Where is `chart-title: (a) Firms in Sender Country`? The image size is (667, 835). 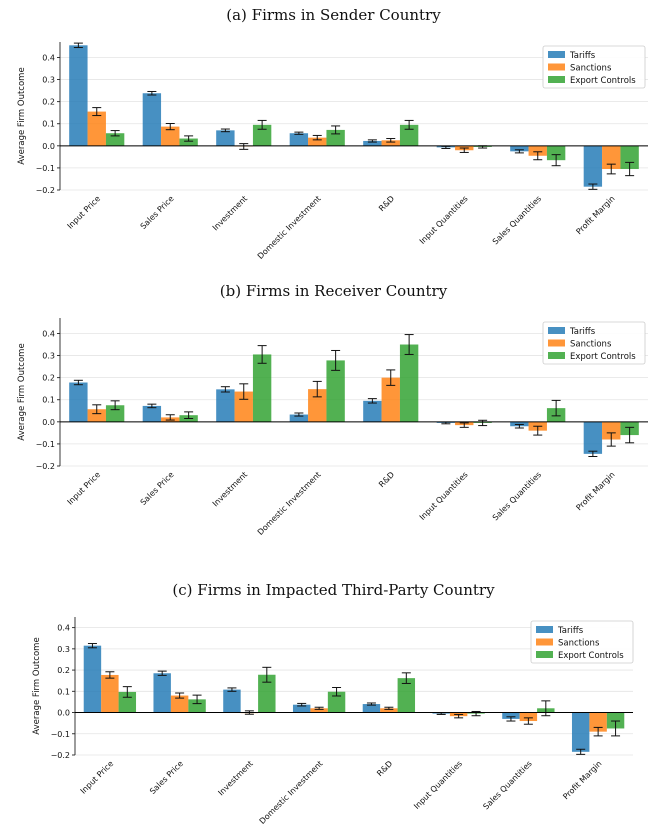
chart-title: (a) Firms in Sender Country is located at coordinates (333, 15).